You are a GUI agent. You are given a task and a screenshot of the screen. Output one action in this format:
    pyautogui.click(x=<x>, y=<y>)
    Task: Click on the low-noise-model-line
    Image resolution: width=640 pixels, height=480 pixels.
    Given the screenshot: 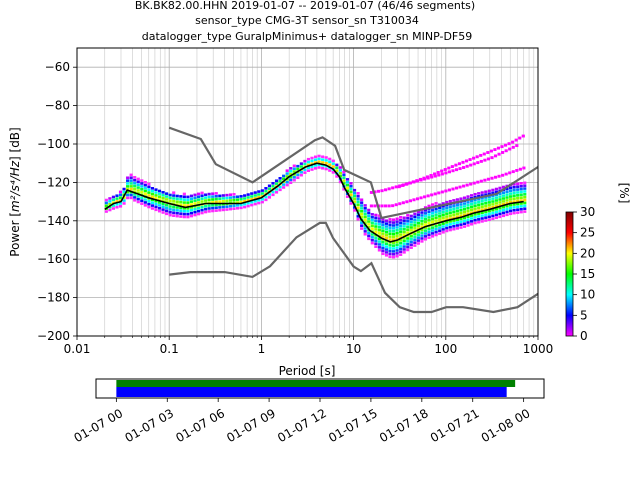 What is the action you would take?
    pyautogui.click(x=353, y=267)
    